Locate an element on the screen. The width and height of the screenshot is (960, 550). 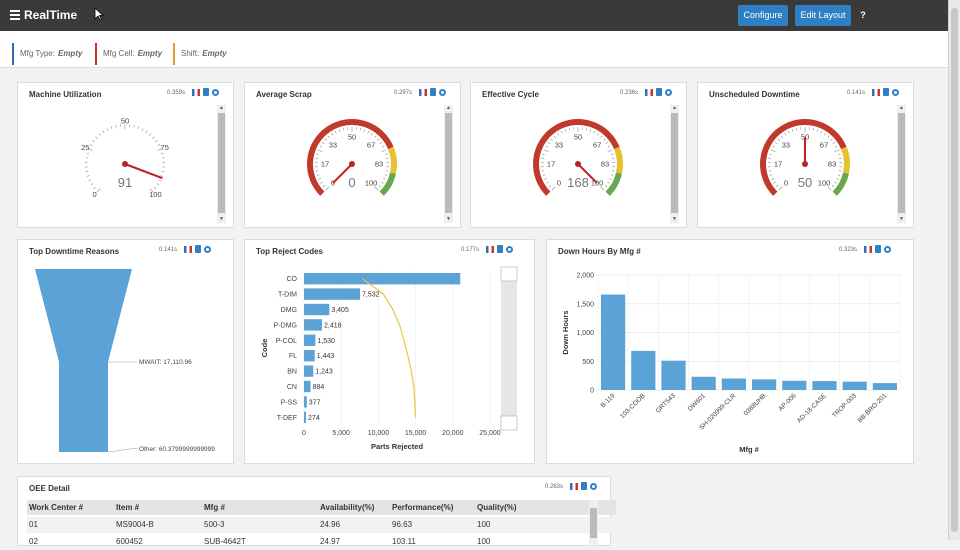
page-scrollbar is located at coordinates (954, 270).